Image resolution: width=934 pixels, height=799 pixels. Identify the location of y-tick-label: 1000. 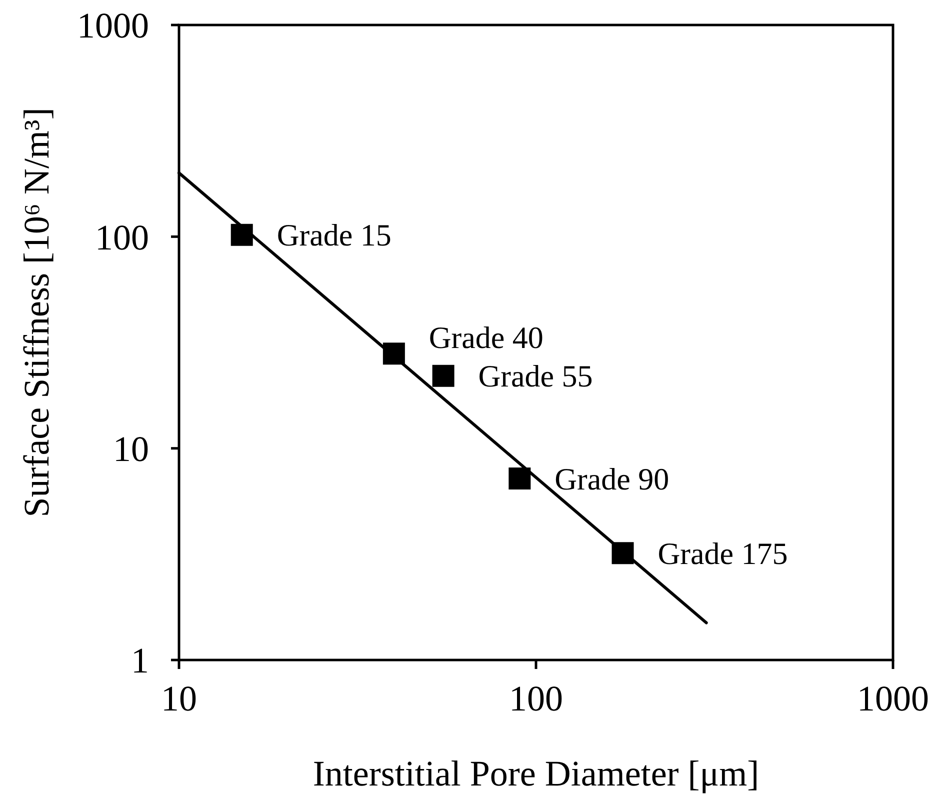
(113, 26).